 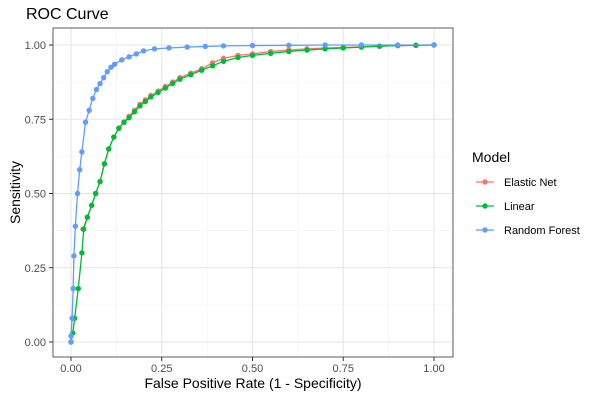 I want to click on x-tick-label: 0.00, so click(x=70, y=369).